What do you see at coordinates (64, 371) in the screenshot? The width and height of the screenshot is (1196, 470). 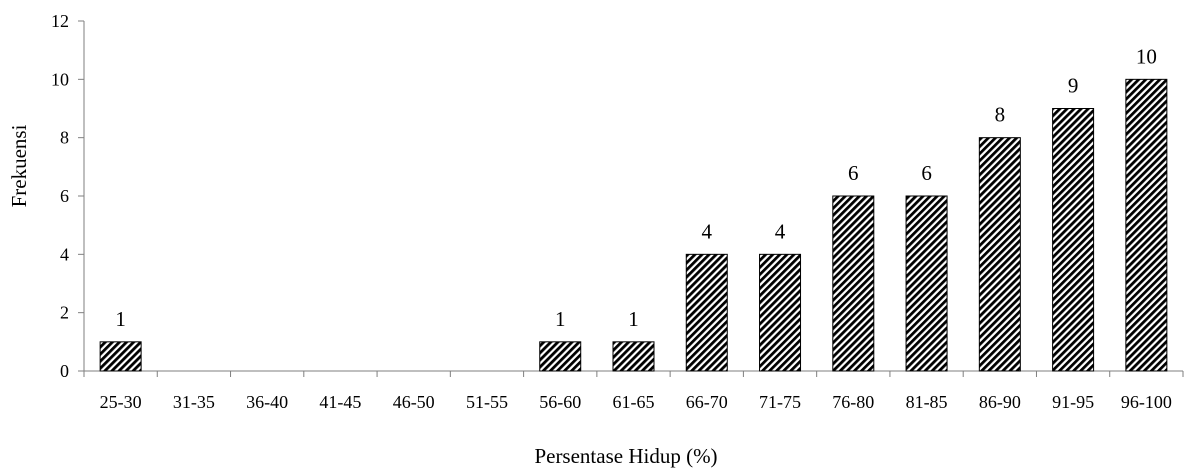 I see `y-tick-label: 0` at bounding box center [64, 371].